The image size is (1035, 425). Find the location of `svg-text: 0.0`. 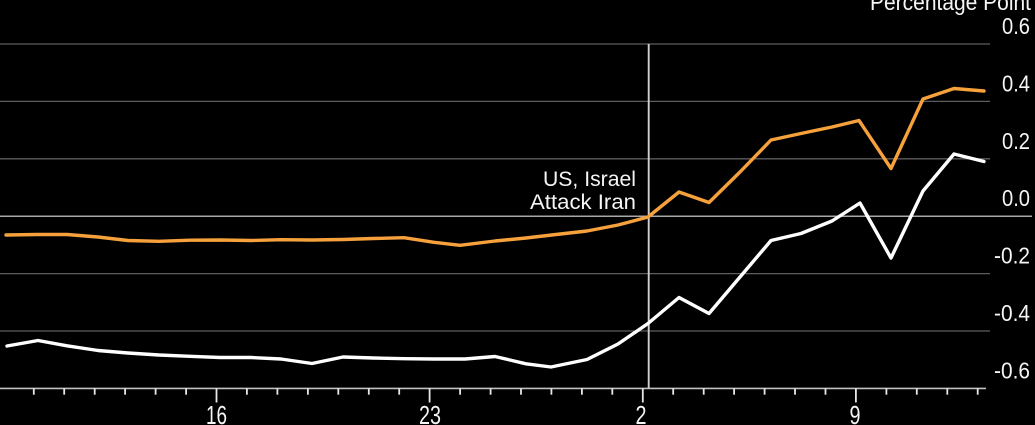

svg-text: 0.0 is located at coordinates (1016, 198).